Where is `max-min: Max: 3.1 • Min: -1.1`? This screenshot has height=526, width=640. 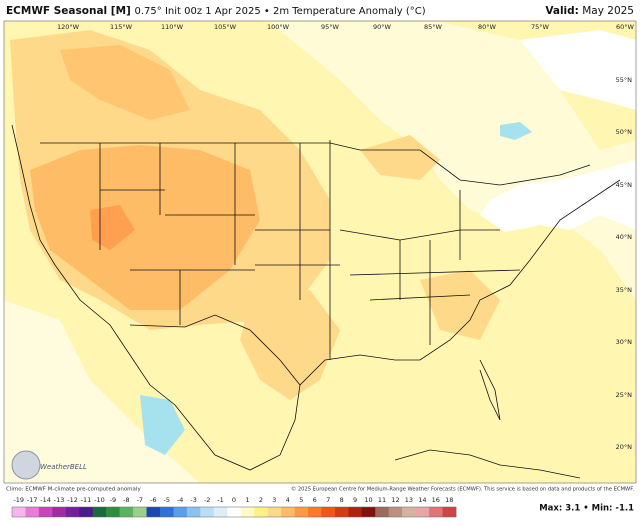 max-min: Max: 3.1 • Min: -1.1 is located at coordinates (586, 509).